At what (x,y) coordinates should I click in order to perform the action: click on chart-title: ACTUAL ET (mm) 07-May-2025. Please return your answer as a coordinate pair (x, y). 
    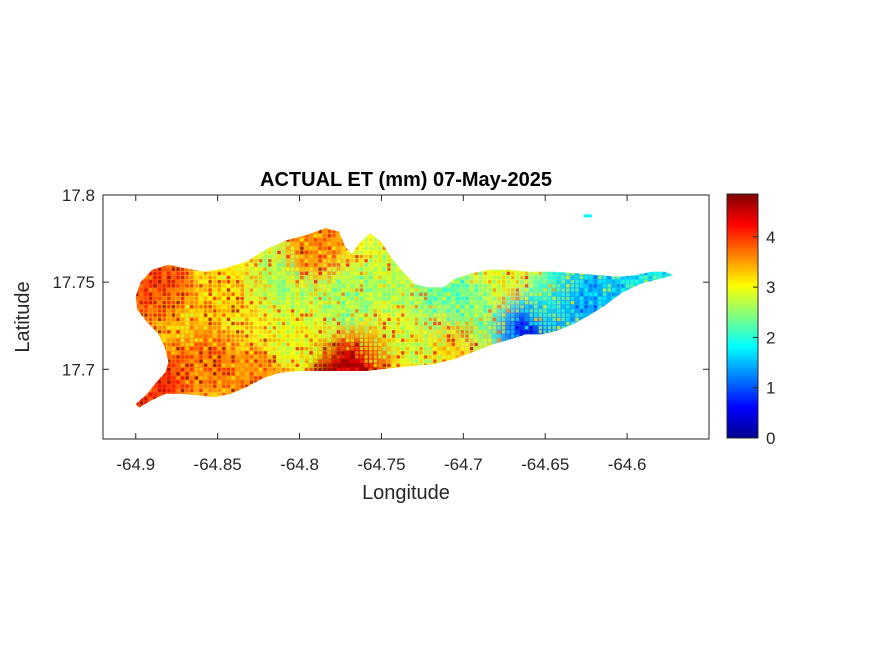
    Looking at the image, I should click on (406, 180).